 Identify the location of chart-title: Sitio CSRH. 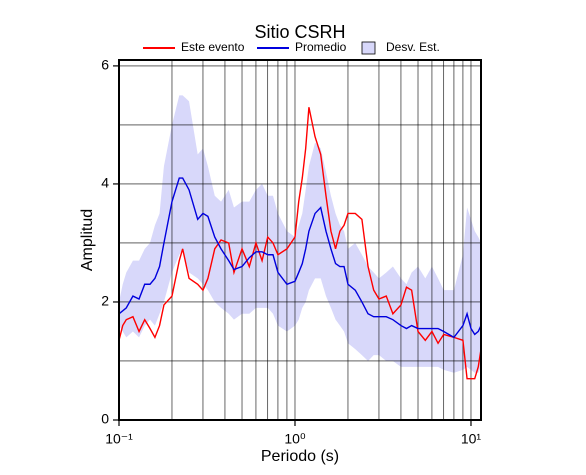
(299, 32).